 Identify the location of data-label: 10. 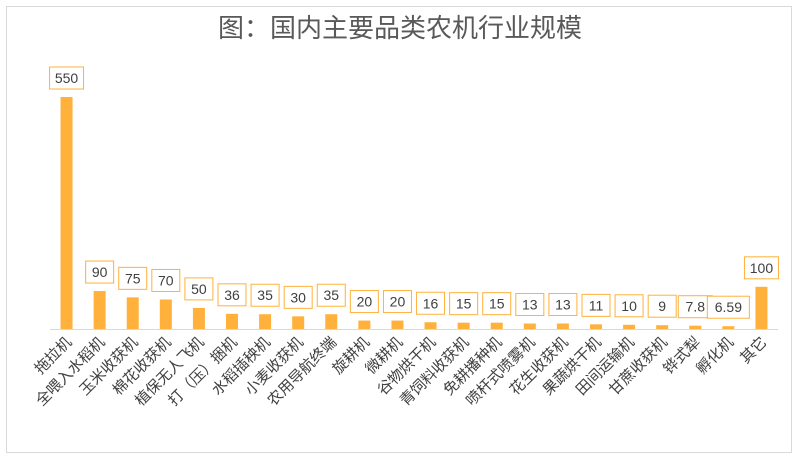
(629, 306).